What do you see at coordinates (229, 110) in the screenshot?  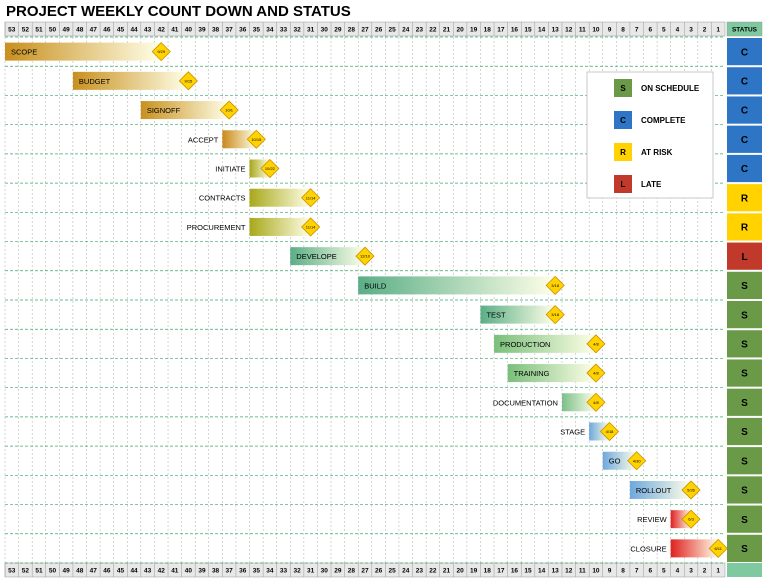 I see `milestone-date: 10/1` at bounding box center [229, 110].